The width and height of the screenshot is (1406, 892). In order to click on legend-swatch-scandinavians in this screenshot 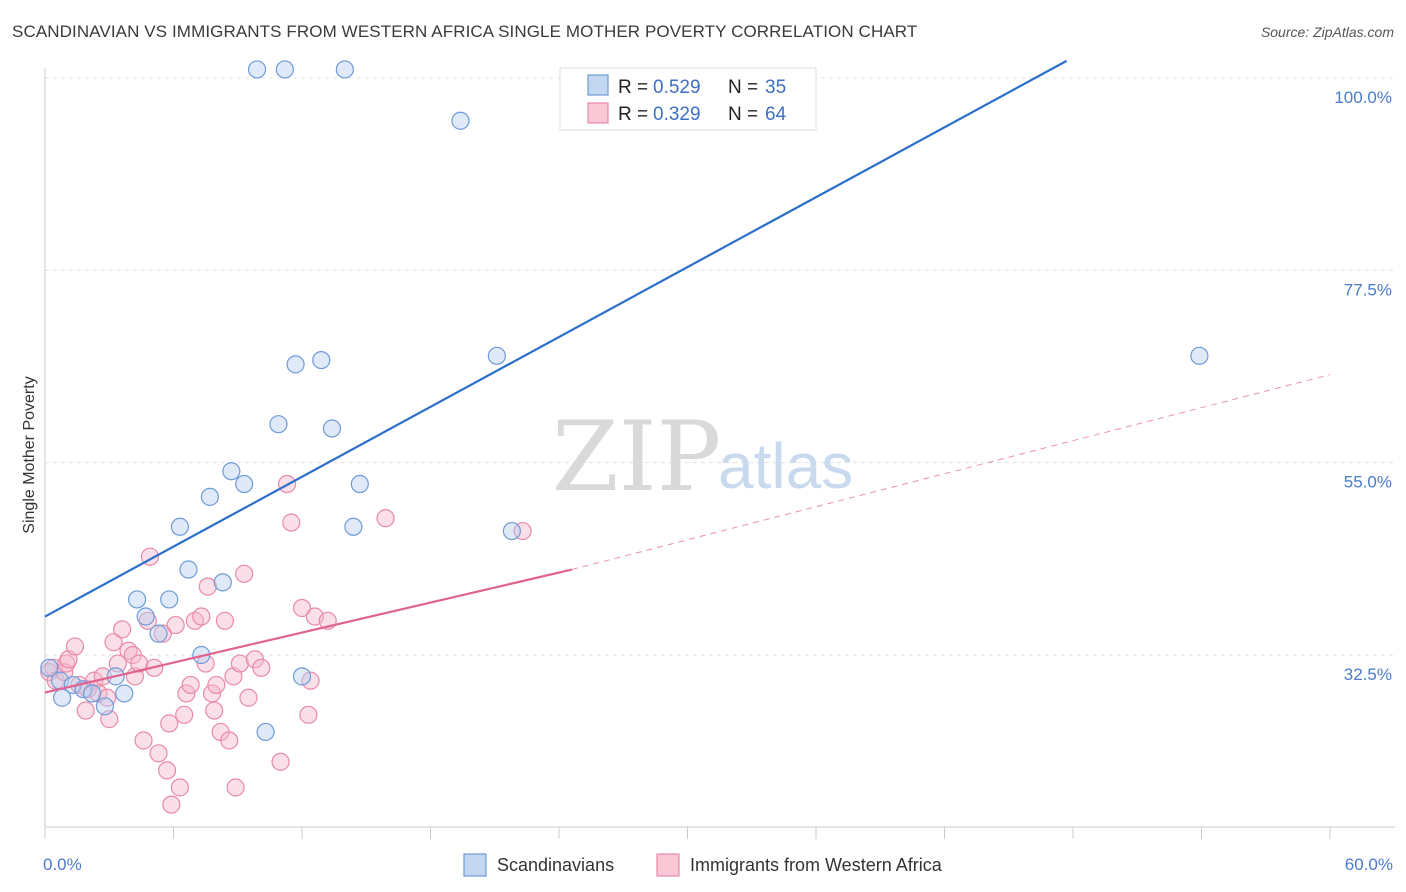, I will do `click(598, 85)`.